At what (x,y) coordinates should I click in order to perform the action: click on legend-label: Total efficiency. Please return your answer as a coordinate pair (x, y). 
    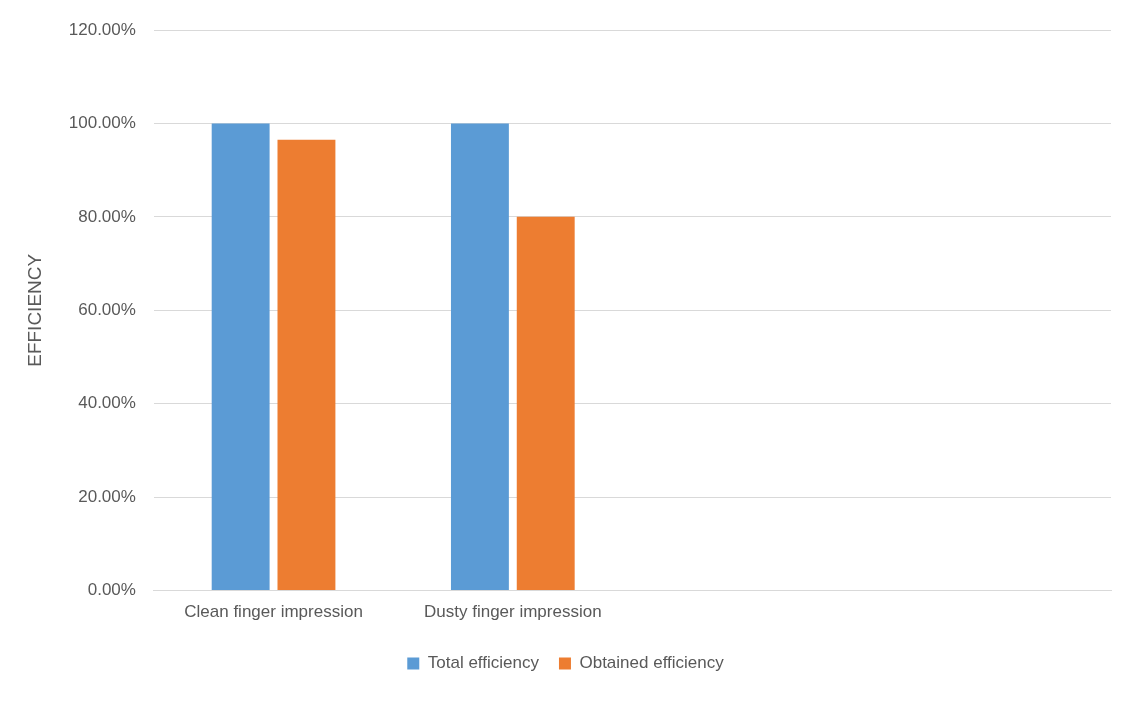
    Looking at the image, I should click on (483, 663).